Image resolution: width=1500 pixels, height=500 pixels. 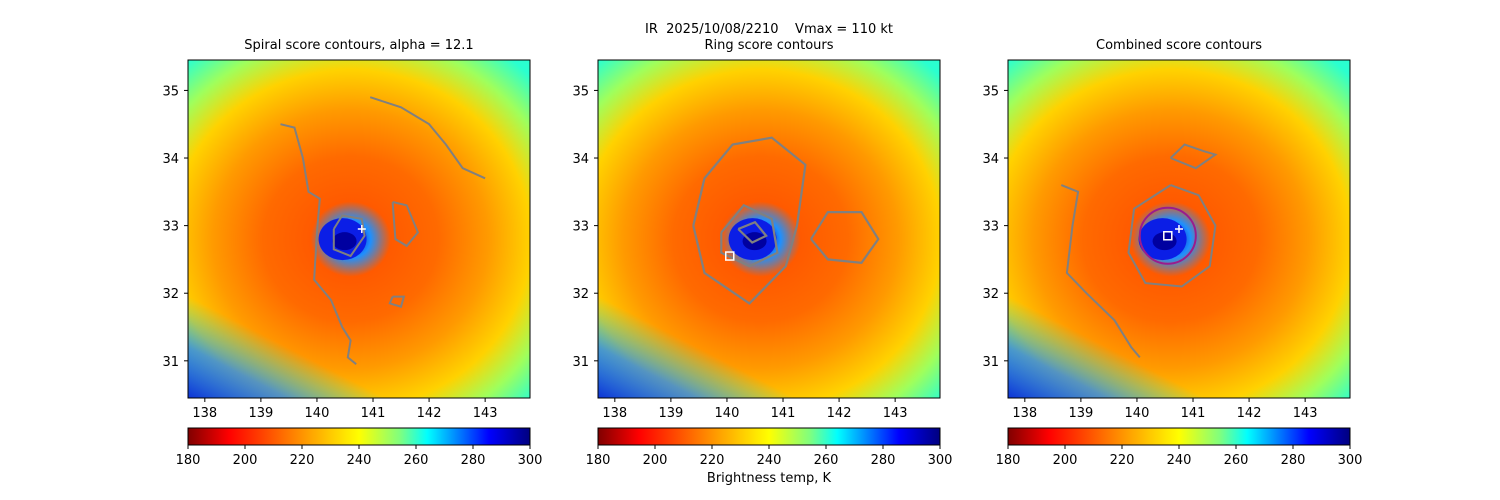 I want to click on figure-suptitle: IR 2025/10/08/2210 Vmax = 110 kt, so click(x=769, y=29).